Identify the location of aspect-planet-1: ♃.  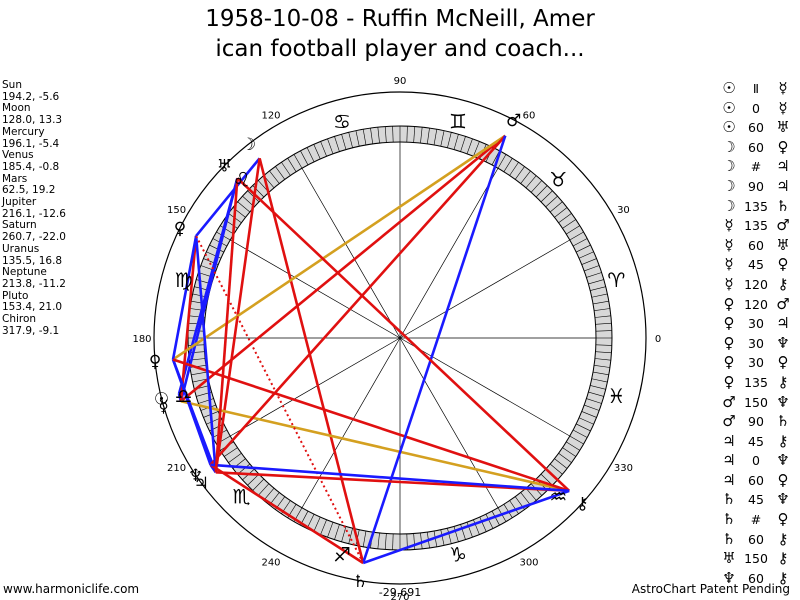
(729, 479).